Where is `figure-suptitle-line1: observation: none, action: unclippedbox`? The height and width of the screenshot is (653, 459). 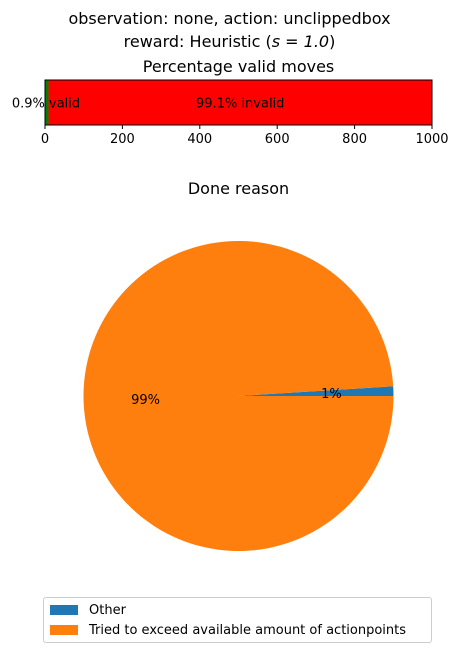 figure-suptitle-line1: observation: none, action: unclippedbox is located at coordinates (229, 18).